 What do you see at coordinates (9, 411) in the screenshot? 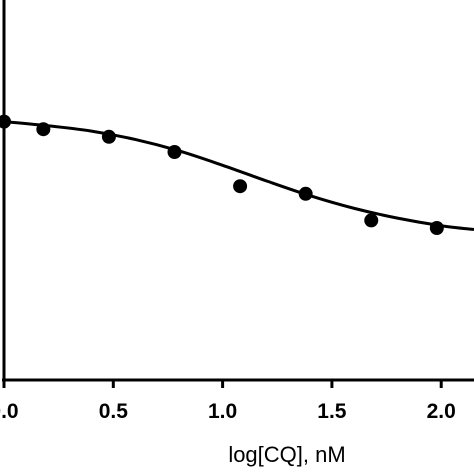
I see `x-tick-label: 0.0` at bounding box center [9, 411].